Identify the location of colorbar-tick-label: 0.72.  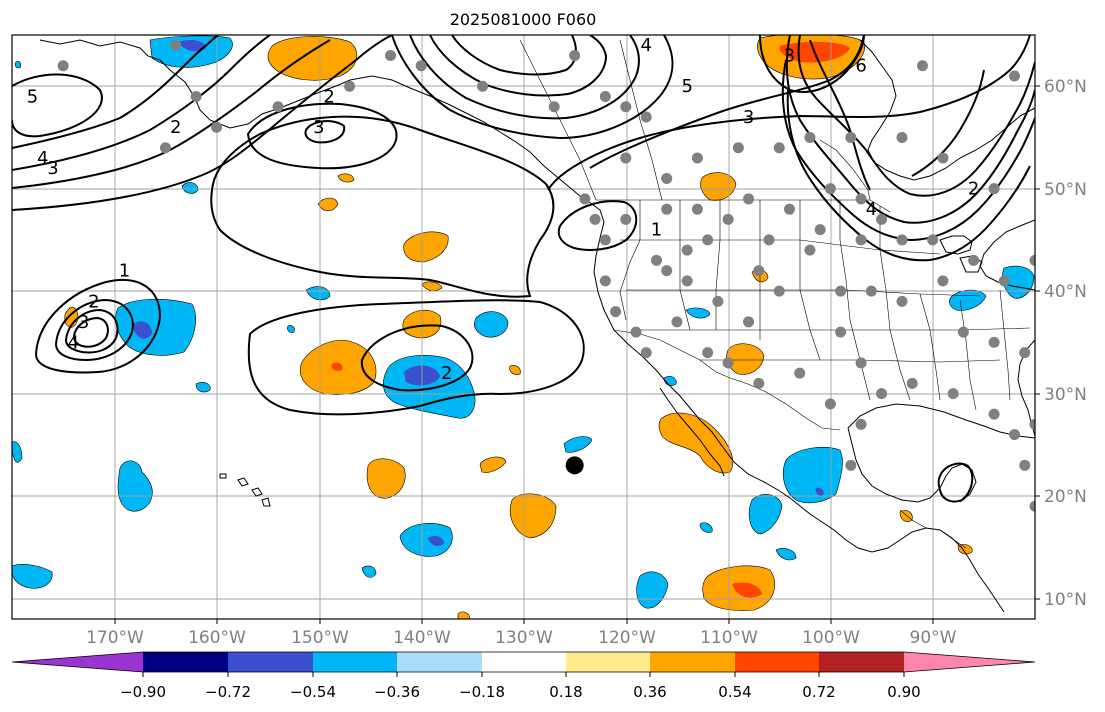
(818, 692).